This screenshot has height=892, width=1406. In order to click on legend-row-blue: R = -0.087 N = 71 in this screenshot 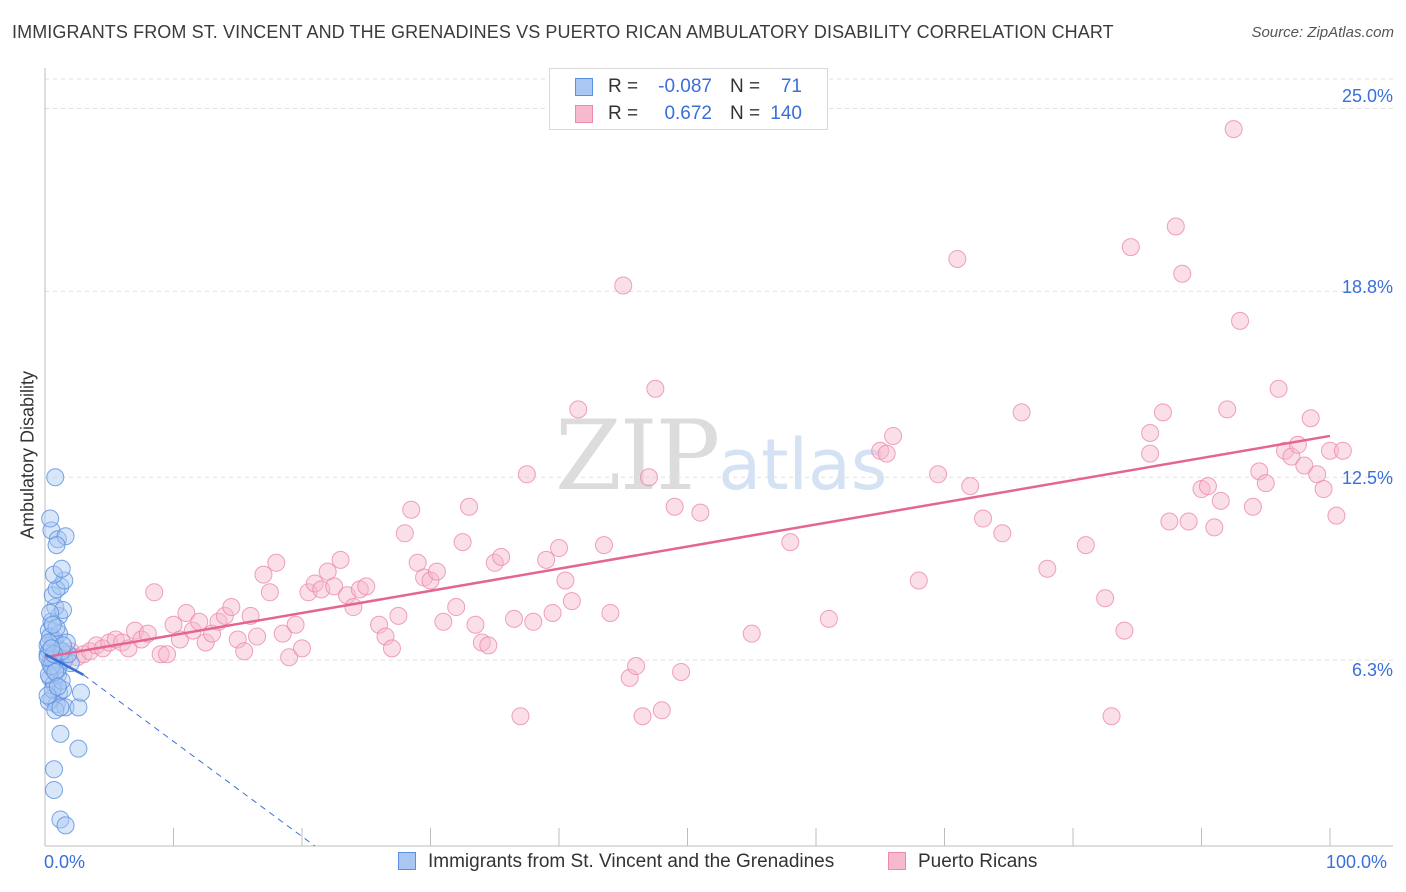, I will do `click(688, 87)`.